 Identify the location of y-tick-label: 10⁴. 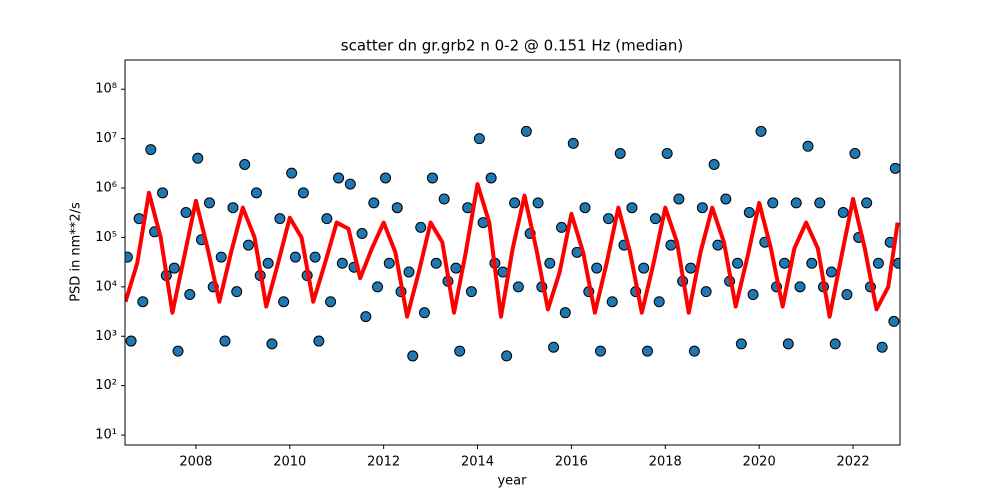
(106, 286).